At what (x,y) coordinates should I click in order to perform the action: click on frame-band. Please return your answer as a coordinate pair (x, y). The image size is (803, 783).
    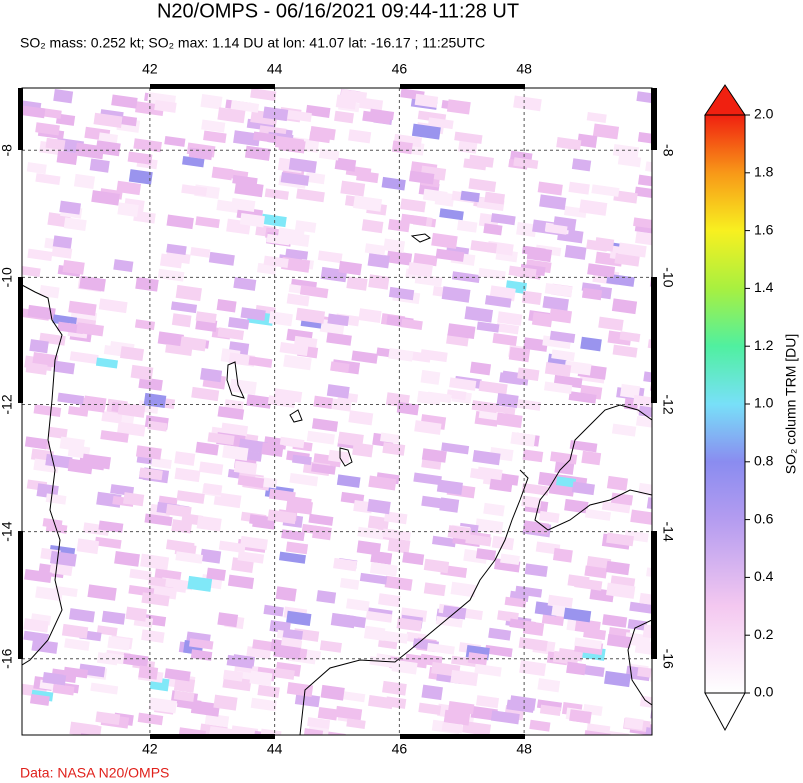
    Looking at the image, I should click on (654, 340).